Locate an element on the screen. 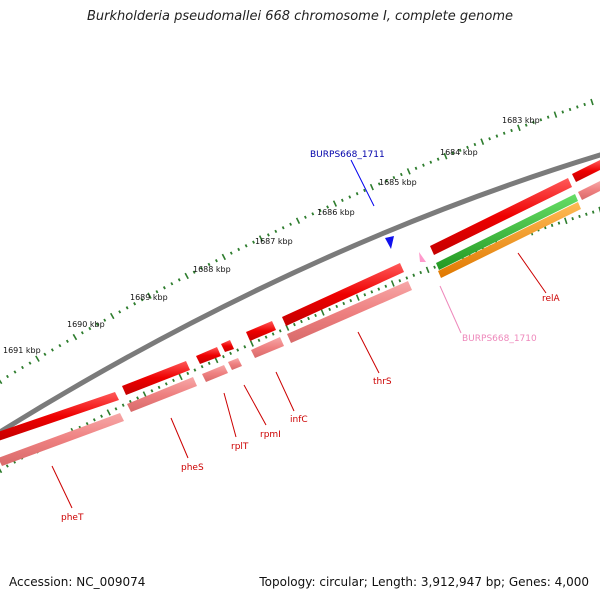 The height and width of the screenshot is (600, 600). label-infc: infC is located at coordinates (299, 420).